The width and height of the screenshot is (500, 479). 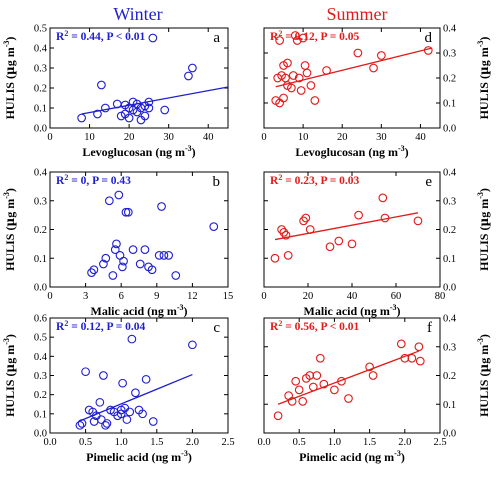 I want to click on y-axis-label-f: HULIS (µg m-3), so click(x=483, y=375).